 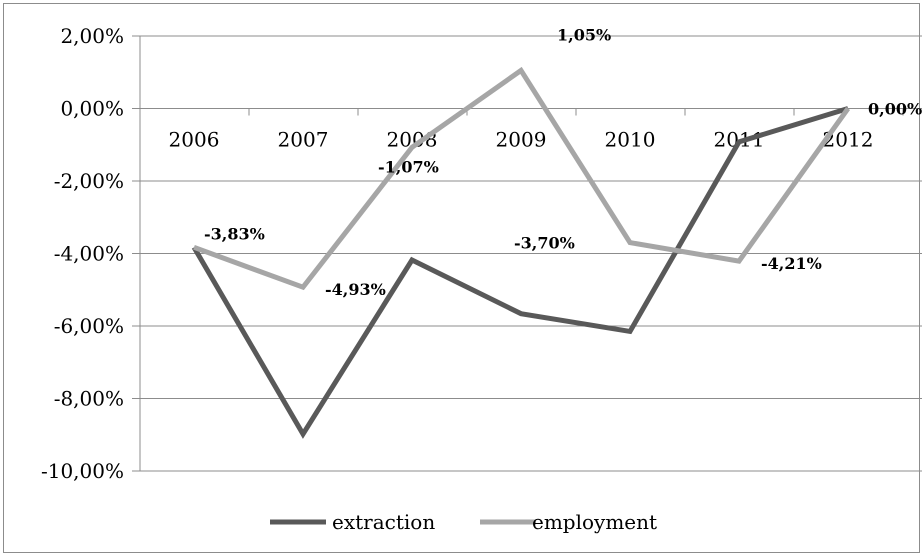 I want to click on legend-label-employment: employment, so click(x=594, y=522).